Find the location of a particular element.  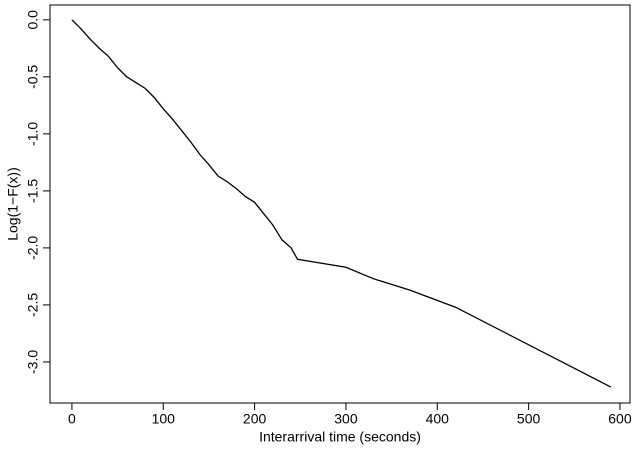

x-tick-label: 100 is located at coordinates (164, 419).